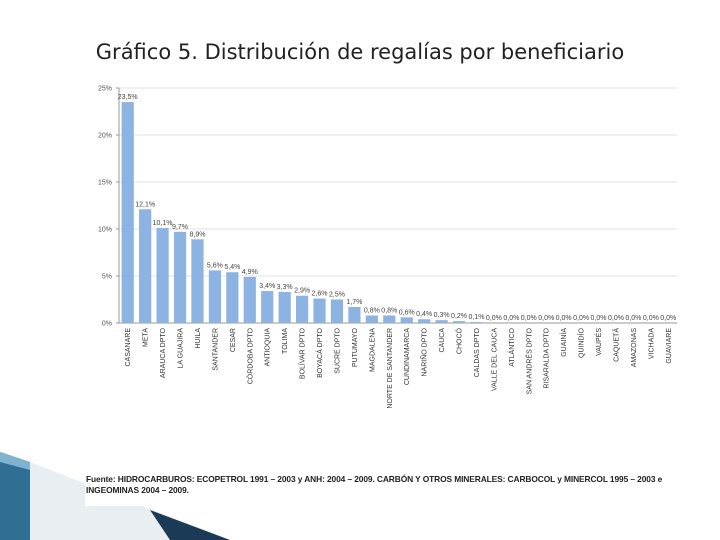 The height and width of the screenshot is (540, 720). What do you see at coordinates (232, 267) in the screenshot?
I see `value-label: 5,4%` at bounding box center [232, 267].